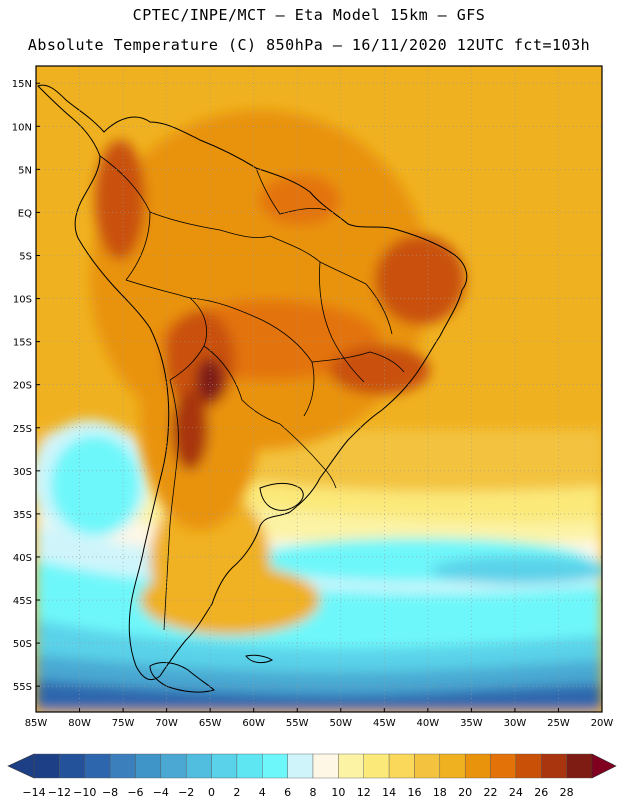  What do you see at coordinates (567, 792) in the screenshot?
I see `colorbar-label: 28` at bounding box center [567, 792].